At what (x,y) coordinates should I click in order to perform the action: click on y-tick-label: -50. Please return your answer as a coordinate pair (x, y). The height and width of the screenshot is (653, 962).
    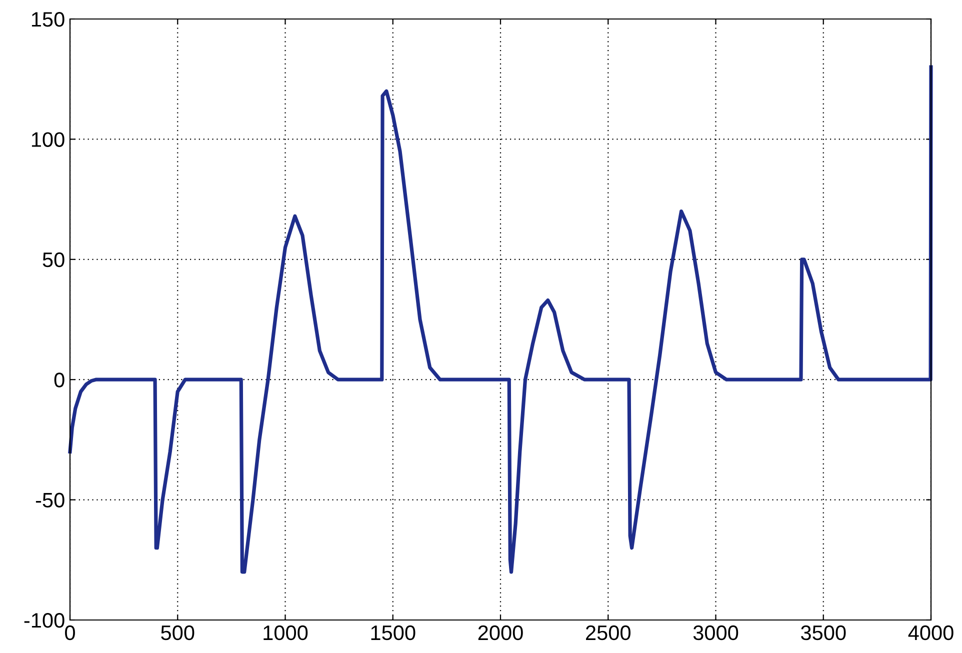
    Looking at the image, I should click on (50, 500).